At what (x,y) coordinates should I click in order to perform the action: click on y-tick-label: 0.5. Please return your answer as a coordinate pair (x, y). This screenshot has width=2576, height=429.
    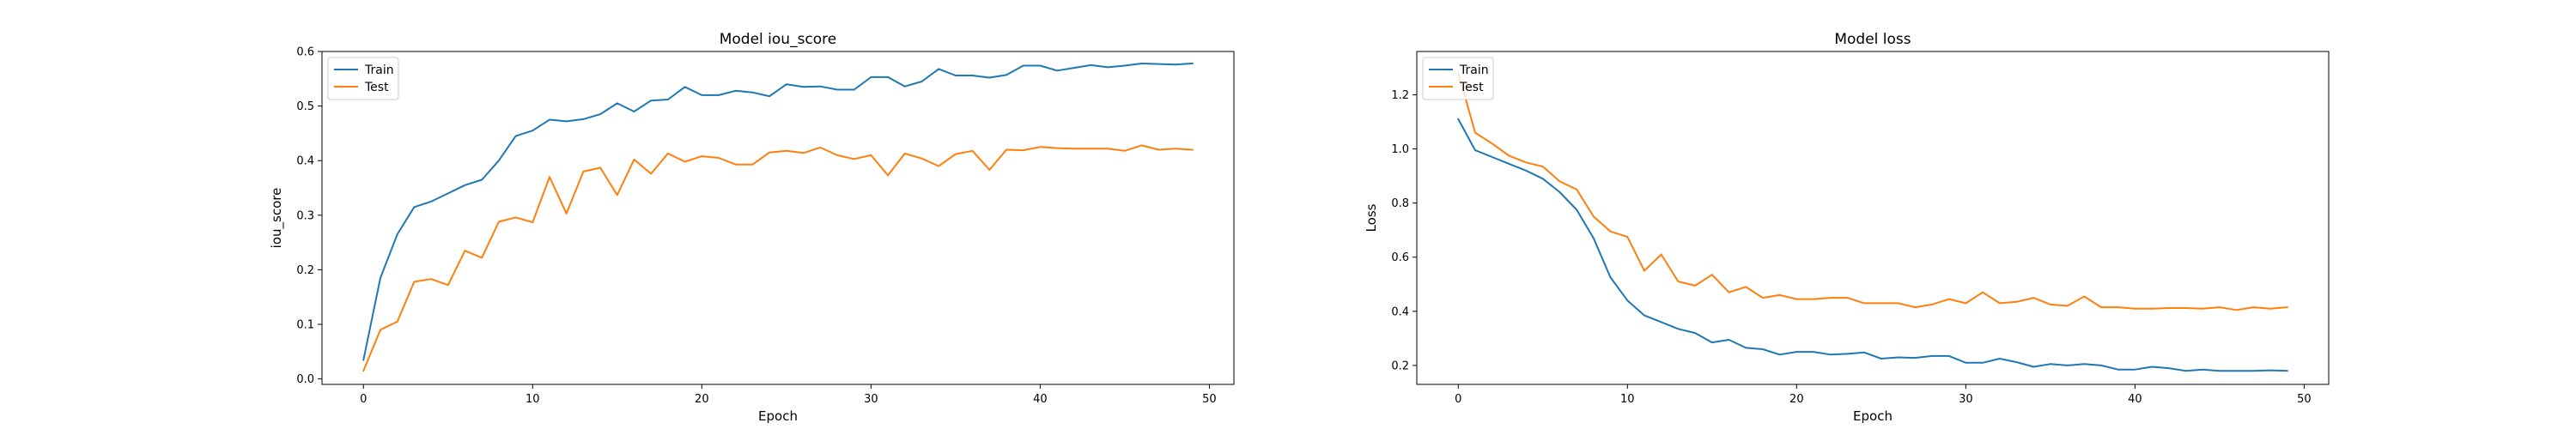
    Looking at the image, I should click on (305, 106).